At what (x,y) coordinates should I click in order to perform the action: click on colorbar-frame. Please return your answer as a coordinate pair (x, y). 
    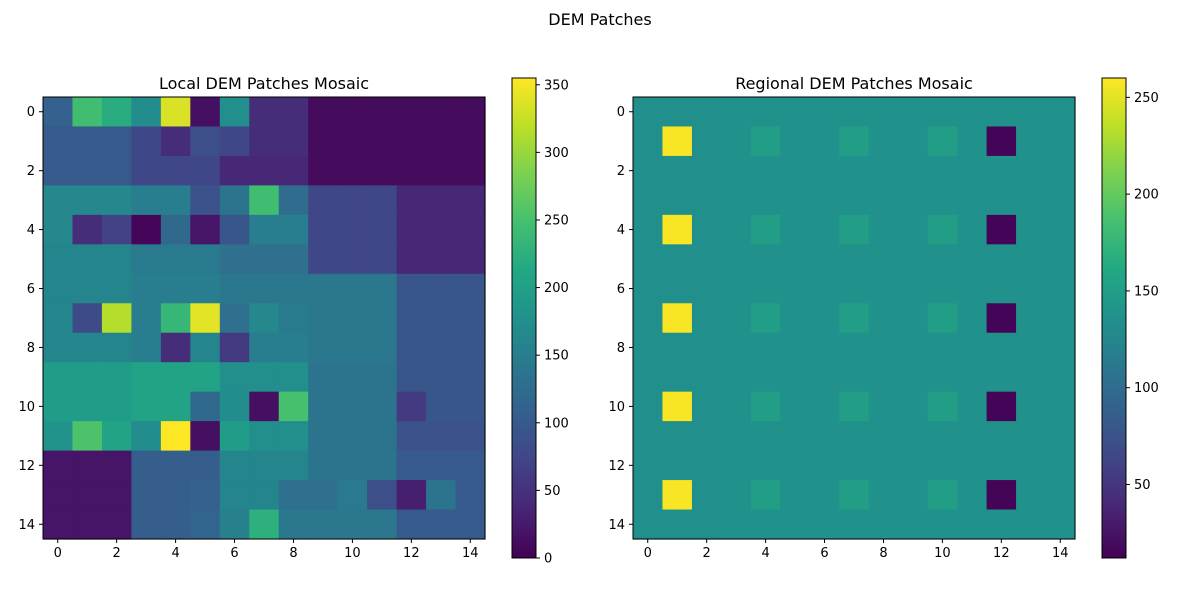
    Looking at the image, I should click on (524, 318).